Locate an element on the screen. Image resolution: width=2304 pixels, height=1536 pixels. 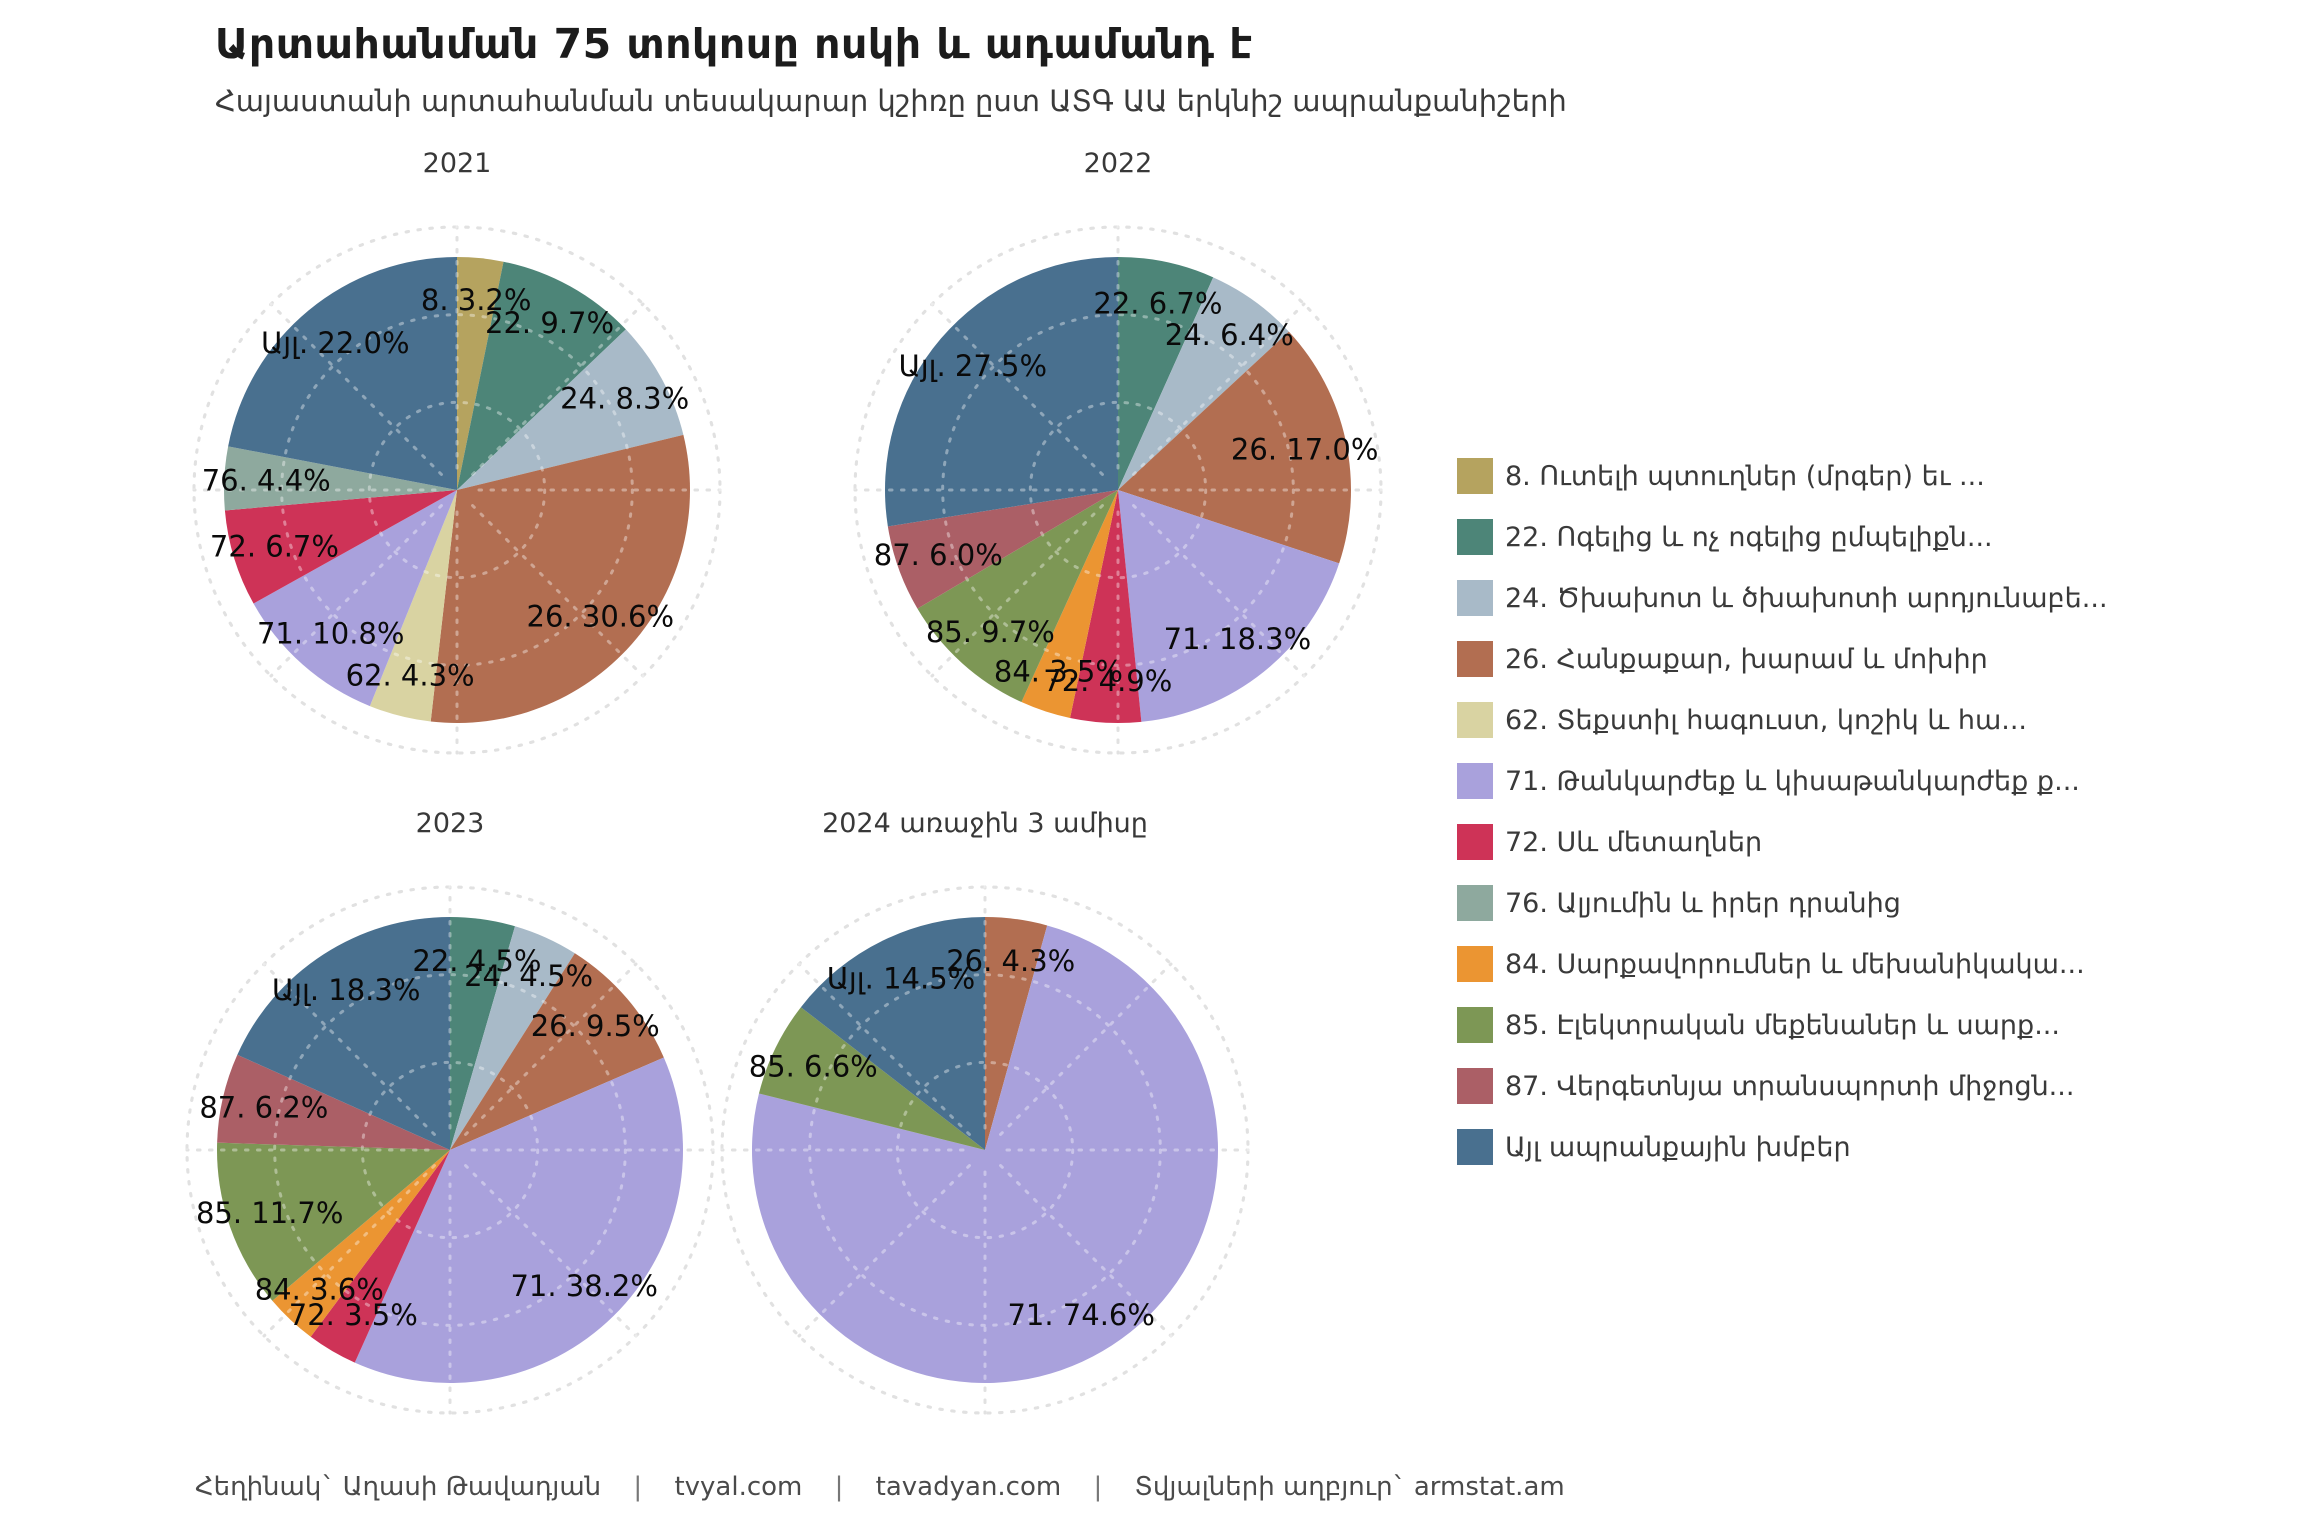
slice-label-84: 84. 3.6% is located at coordinates (319, 1289).